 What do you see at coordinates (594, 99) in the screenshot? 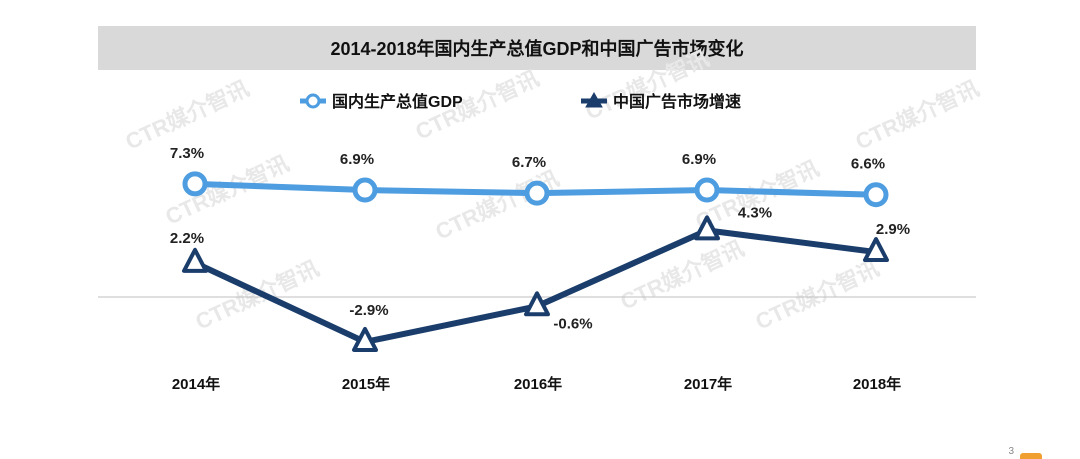
I see `legend-triangle-marker-icon` at bounding box center [594, 99].